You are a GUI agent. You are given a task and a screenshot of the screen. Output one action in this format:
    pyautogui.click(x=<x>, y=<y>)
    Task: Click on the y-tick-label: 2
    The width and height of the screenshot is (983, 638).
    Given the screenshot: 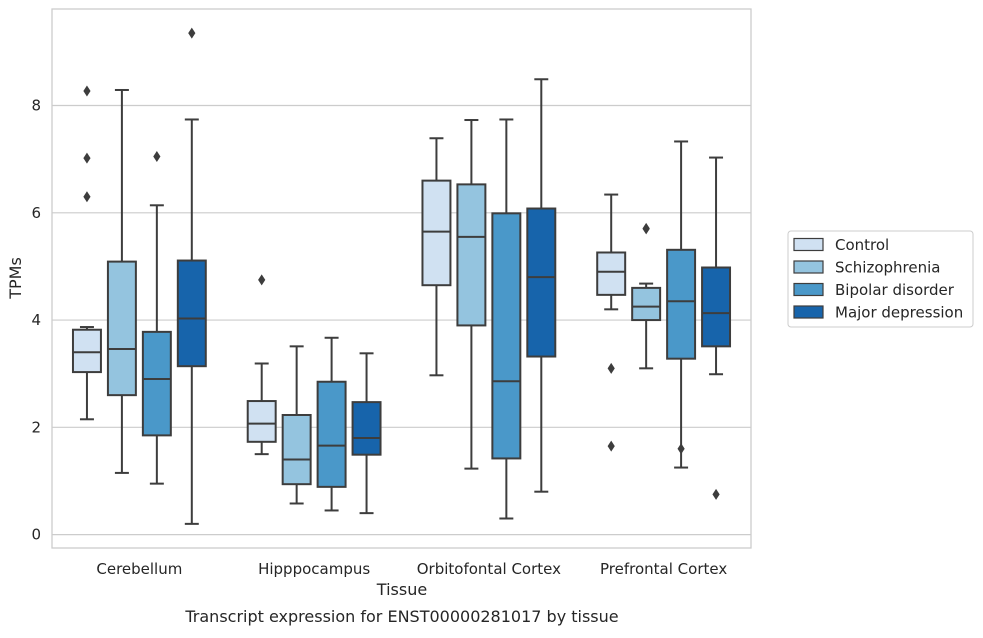 What is the action you would take?
    pyautogui.click(x=36, y=427)
    